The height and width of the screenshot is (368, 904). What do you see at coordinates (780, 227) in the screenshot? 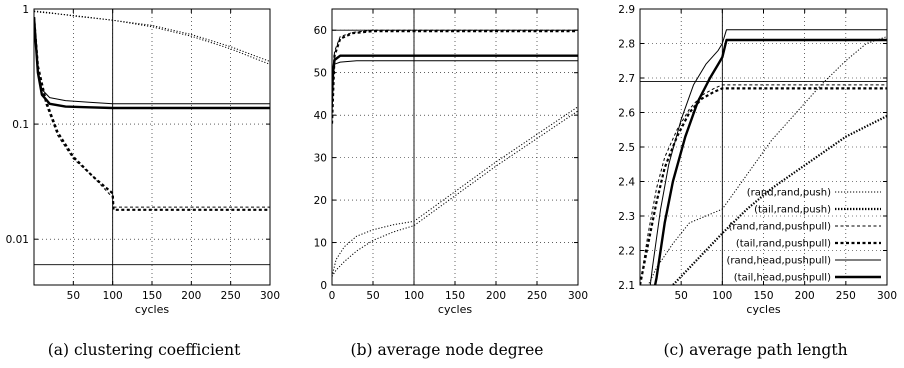
I see `legend-label: (rand,rand,pushpull)` at bounding box center [780, 227].